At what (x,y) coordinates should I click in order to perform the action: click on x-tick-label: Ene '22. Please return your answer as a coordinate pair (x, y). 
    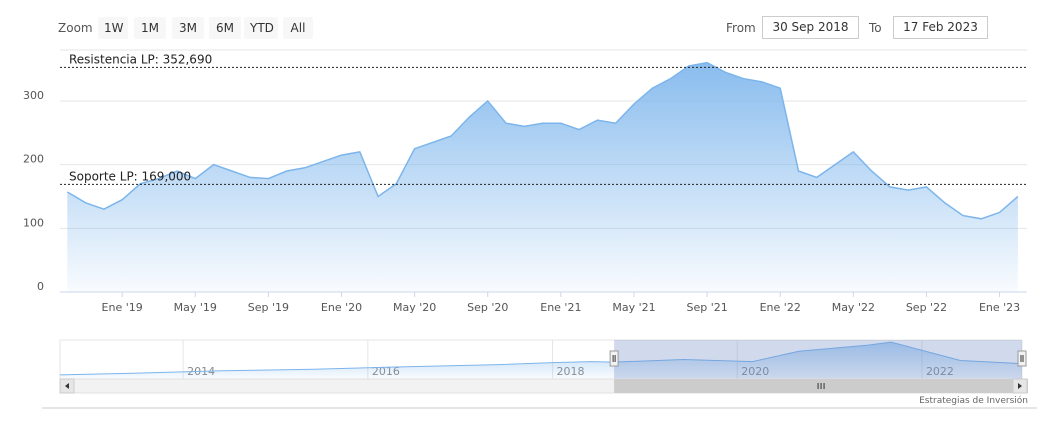
    Looking at the image, I should click on (780, 307).